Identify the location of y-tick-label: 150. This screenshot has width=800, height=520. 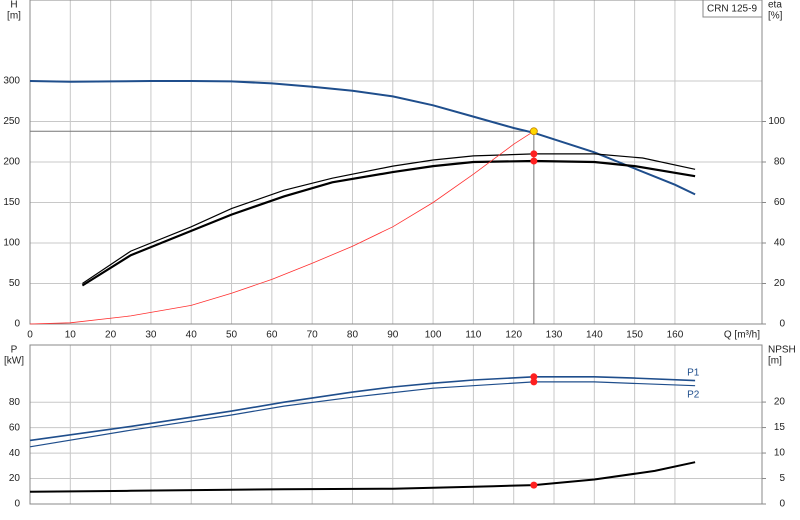
(11, 202).